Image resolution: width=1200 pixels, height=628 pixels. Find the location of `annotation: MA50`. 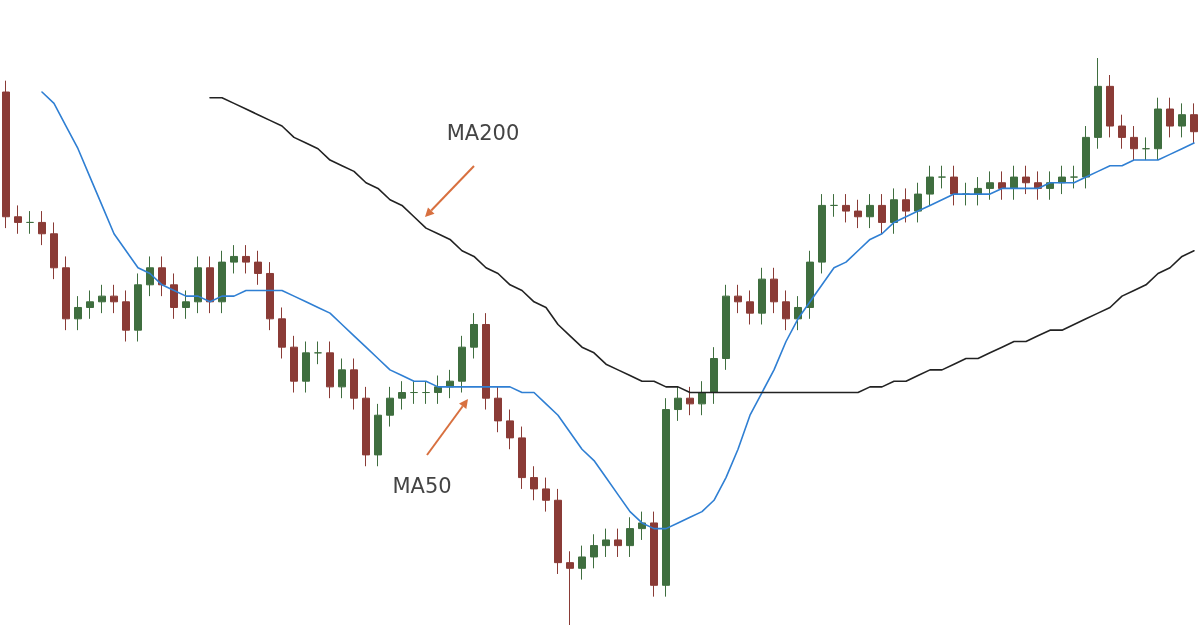

annotation: MA50 is located at coordinates (422, 486).